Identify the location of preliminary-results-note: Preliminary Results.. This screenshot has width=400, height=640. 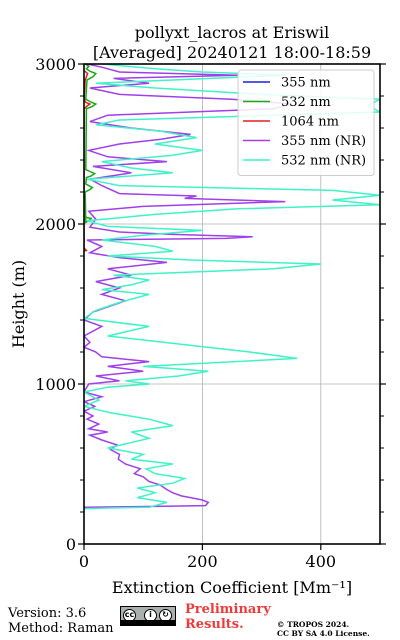
(228, 617).